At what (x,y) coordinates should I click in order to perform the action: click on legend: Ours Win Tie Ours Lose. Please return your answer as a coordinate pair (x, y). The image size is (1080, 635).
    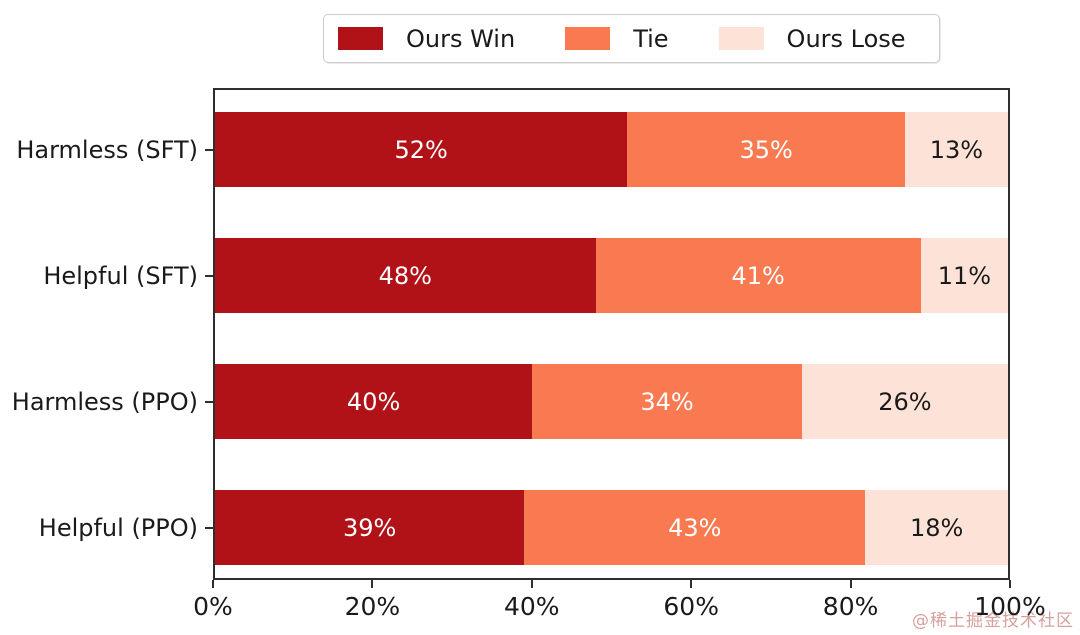
    Looking at the image, I should click on (631, 38).